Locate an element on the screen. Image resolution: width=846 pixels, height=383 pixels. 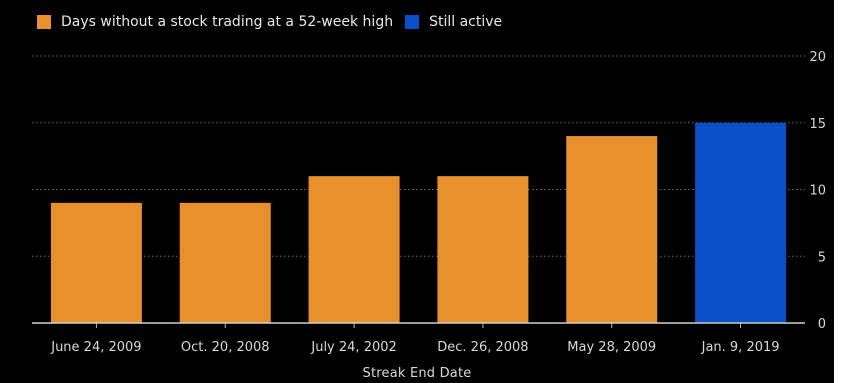
x-tick-label: Dec. 26, 2008 is located at coordinates (482, 347).